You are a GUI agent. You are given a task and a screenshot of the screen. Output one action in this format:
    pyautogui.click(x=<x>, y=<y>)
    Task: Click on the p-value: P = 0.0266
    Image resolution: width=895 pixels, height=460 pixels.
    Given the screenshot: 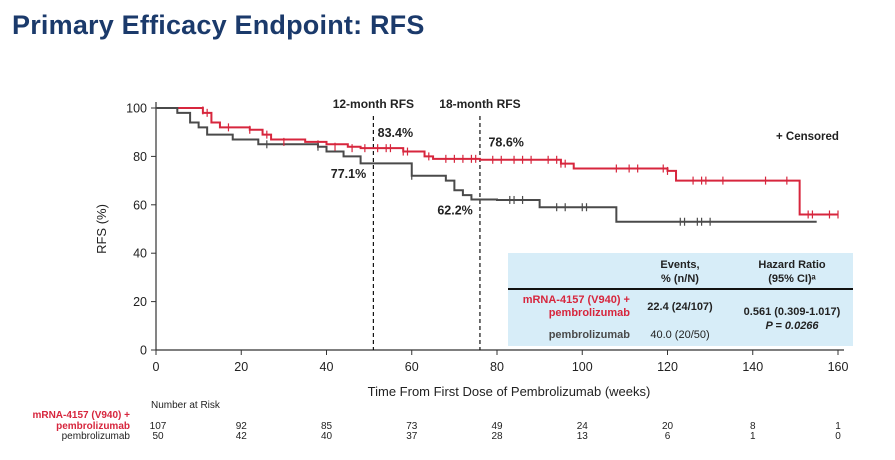 What is the action you would take?
    pyautogui.click(x=792, y=326)
    